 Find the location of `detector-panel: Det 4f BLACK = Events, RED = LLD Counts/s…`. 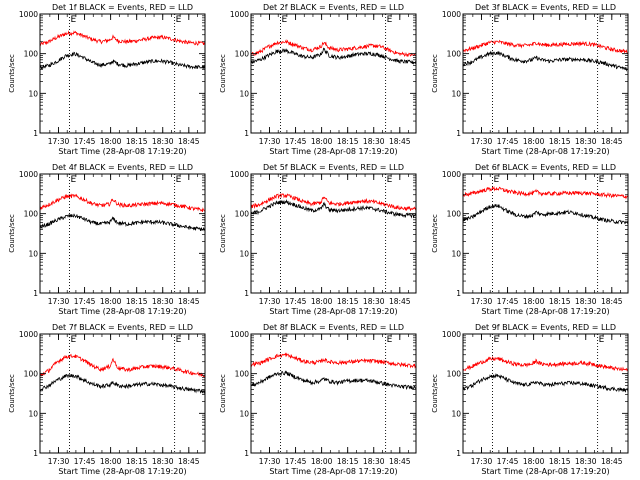

detector-panel: Det 4f BLACK = Events, RED = LLD Counts/s… is located at coordinates (107, 239).